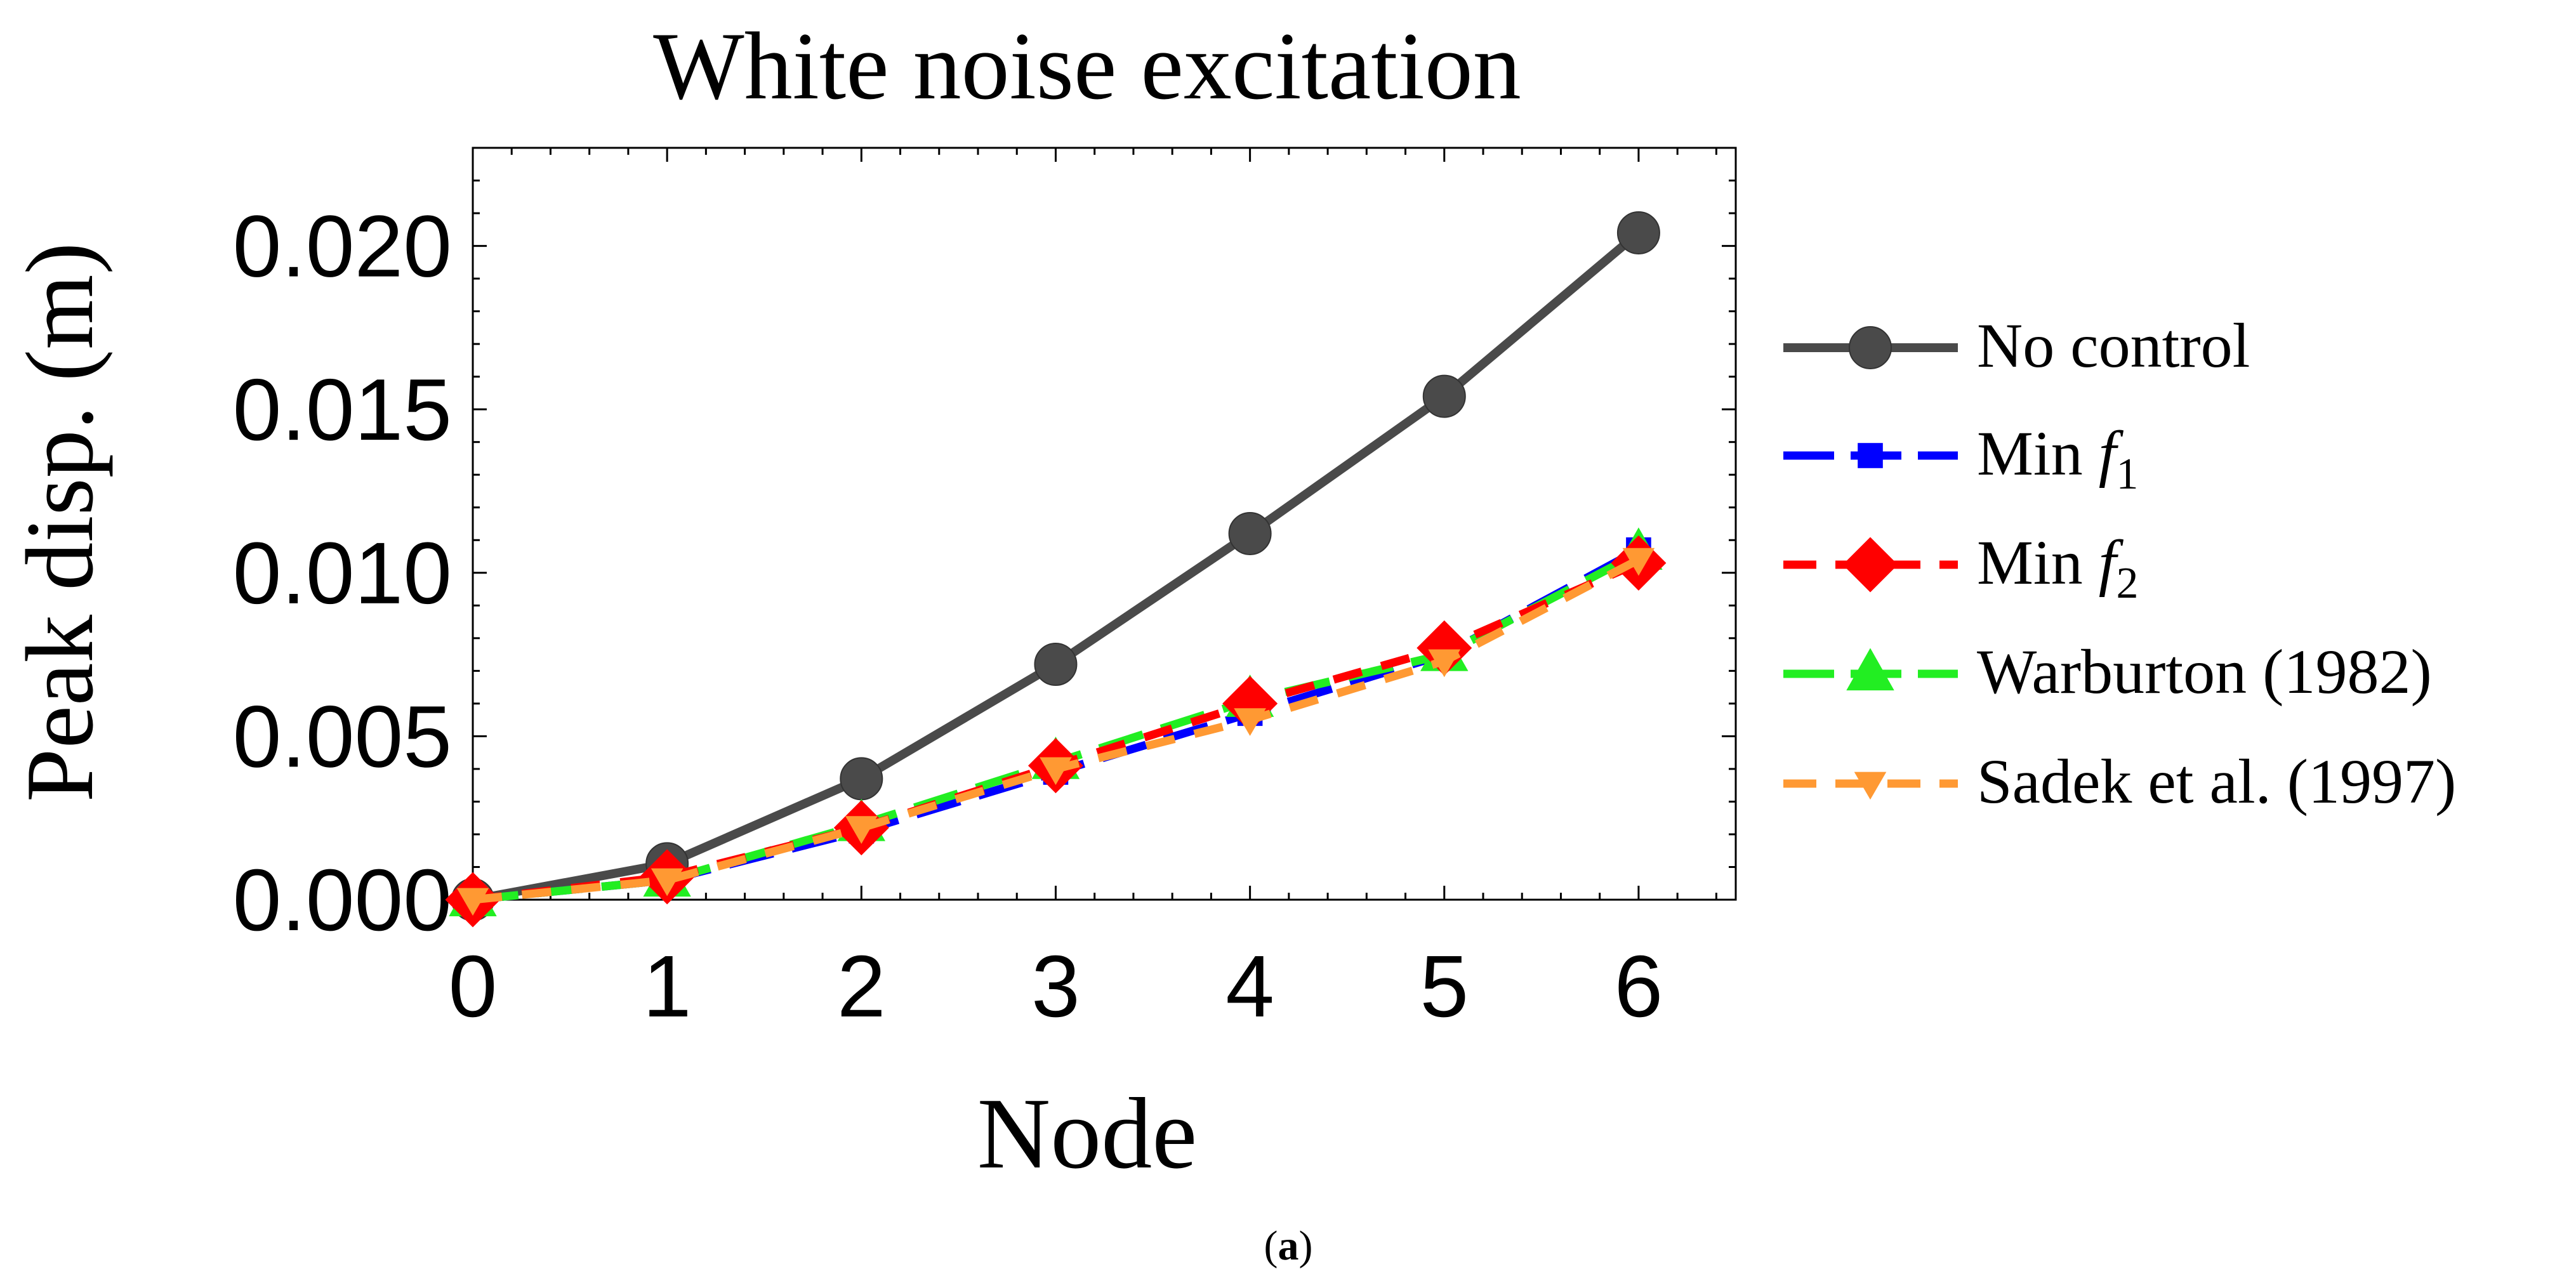 The width and height of the screenshot is (2576, 1288). Describe the element at coordinates (2058, 458) in the screenshot. I see `legend-label: Min f1` at that location.